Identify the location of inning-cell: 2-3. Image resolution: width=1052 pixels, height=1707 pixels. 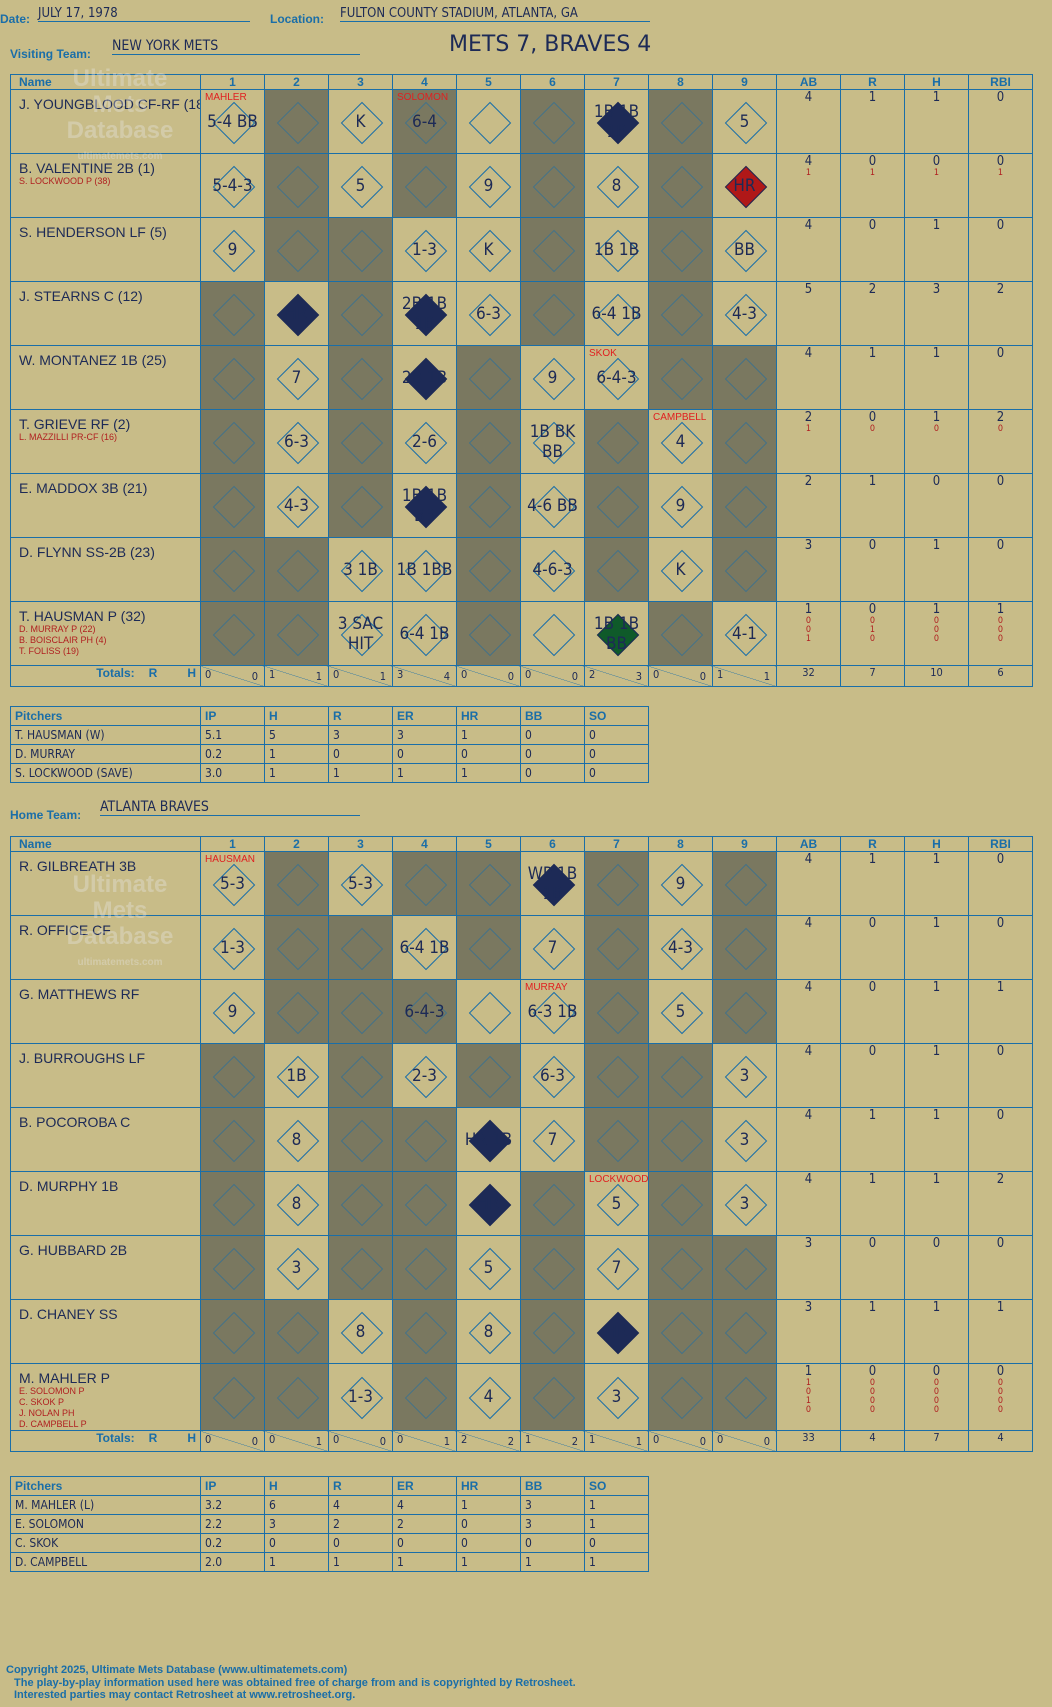
(424, 1075).